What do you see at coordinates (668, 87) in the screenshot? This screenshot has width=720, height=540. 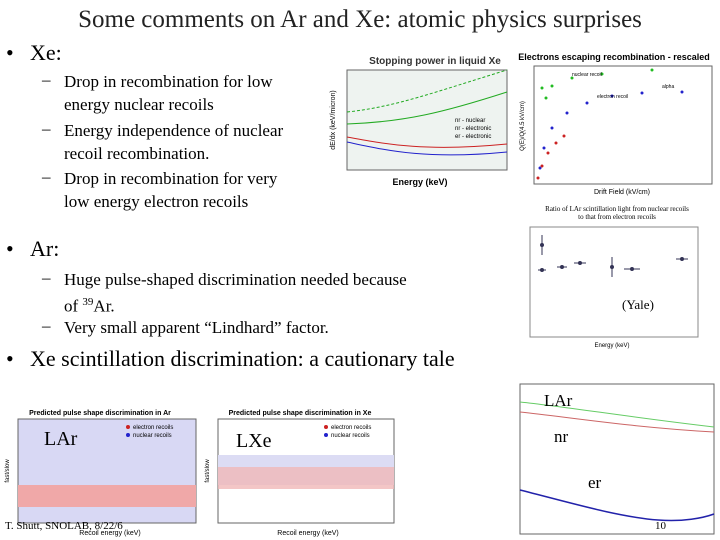 I see `annotation: alpha` at bounding box center [668, 87].